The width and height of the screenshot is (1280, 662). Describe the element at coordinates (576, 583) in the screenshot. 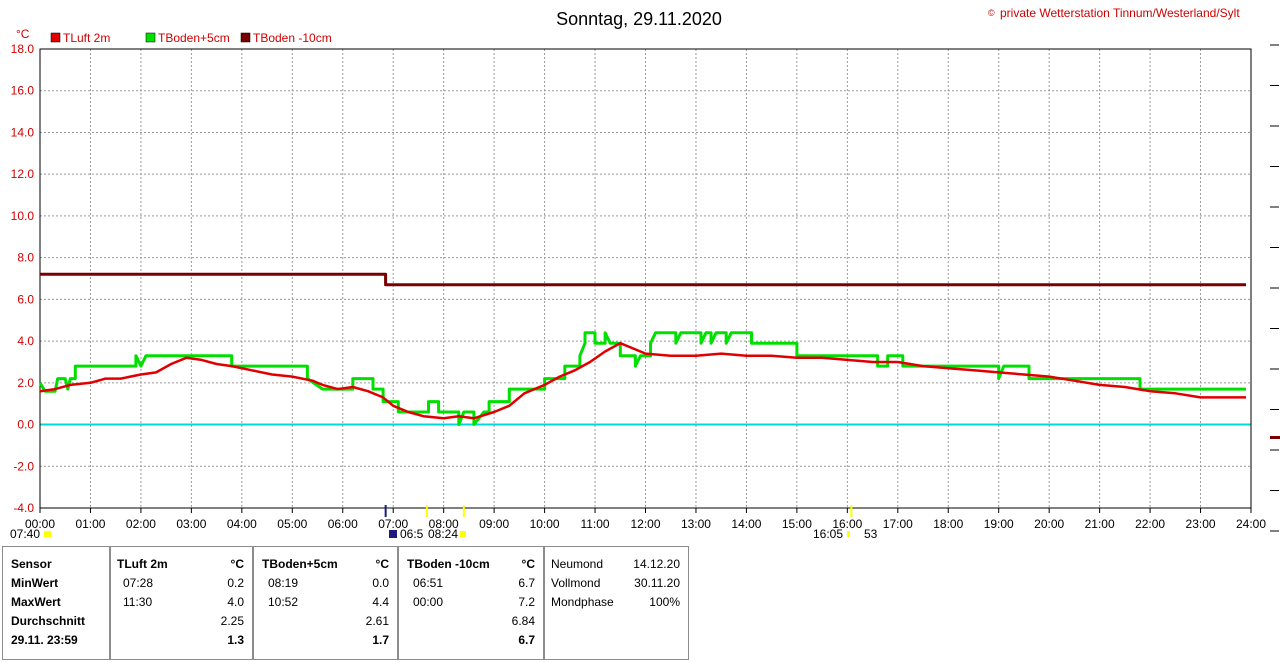

I see `vollmond-label: Vollmond` at that location.